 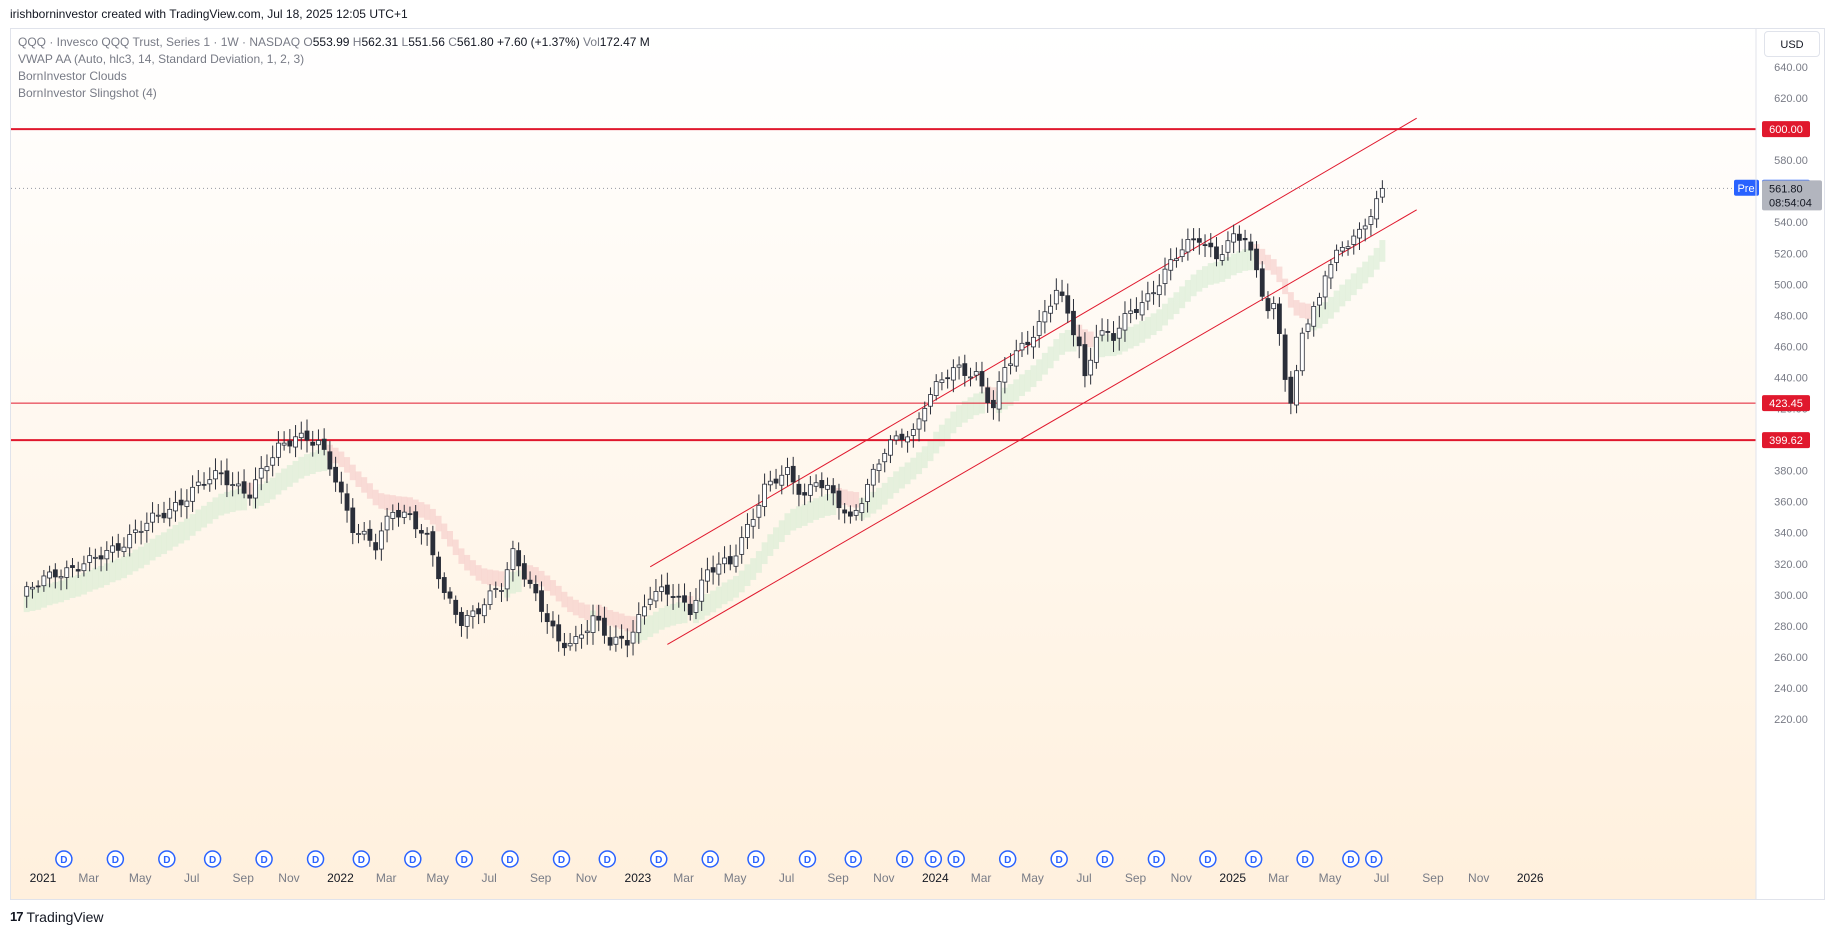 What do you see at coordinates (43, 878) in the screenshot?
I see `x-tick-label: 2021` at bounding box center [43, 878].